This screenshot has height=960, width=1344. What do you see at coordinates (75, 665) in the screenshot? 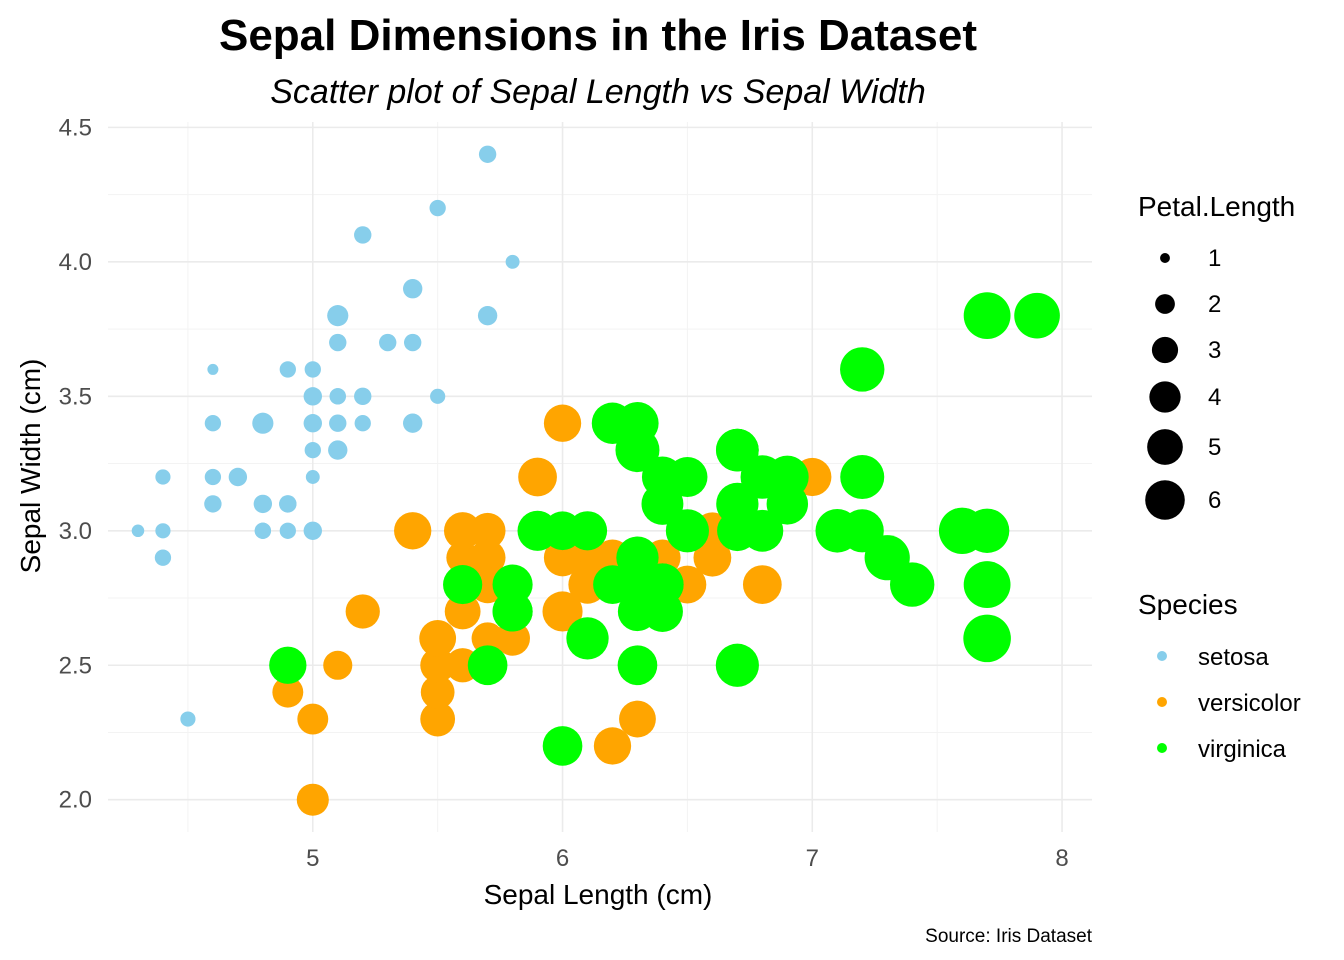
I see `y-tick-label: 2.5` at bounding box center [75, 665].